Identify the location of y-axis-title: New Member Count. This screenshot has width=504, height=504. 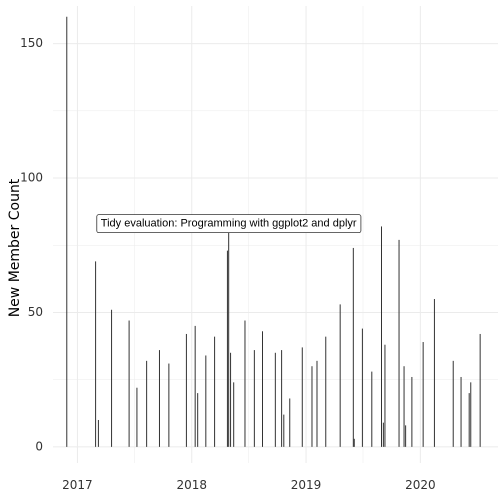
(15, 247).